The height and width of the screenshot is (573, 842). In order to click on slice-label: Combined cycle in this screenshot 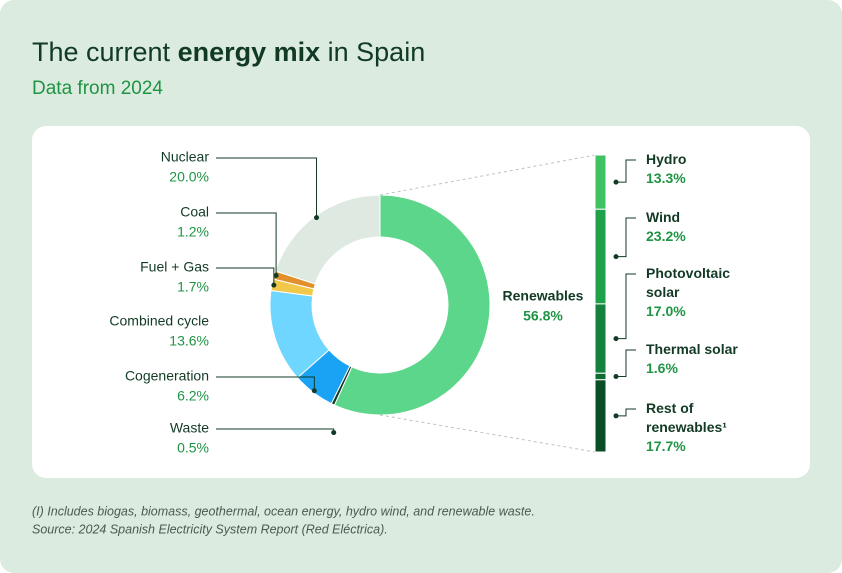, I will do `click(159, 321)`.